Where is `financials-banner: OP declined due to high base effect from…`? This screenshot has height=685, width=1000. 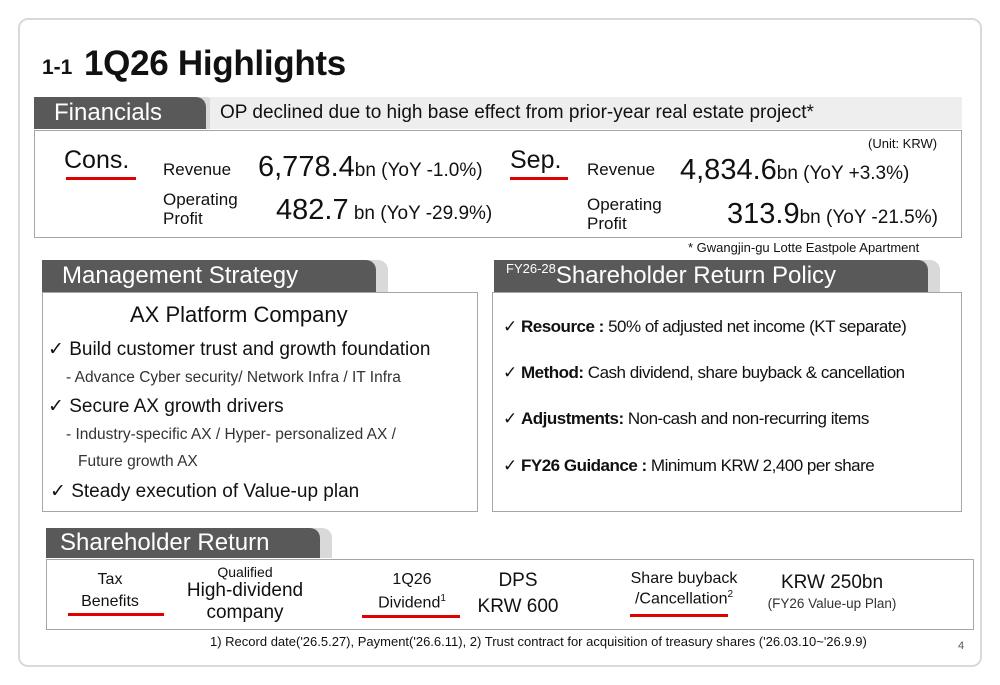 financials-banner: OP declined due to high base effect from… is located at coordinates (586, 113).